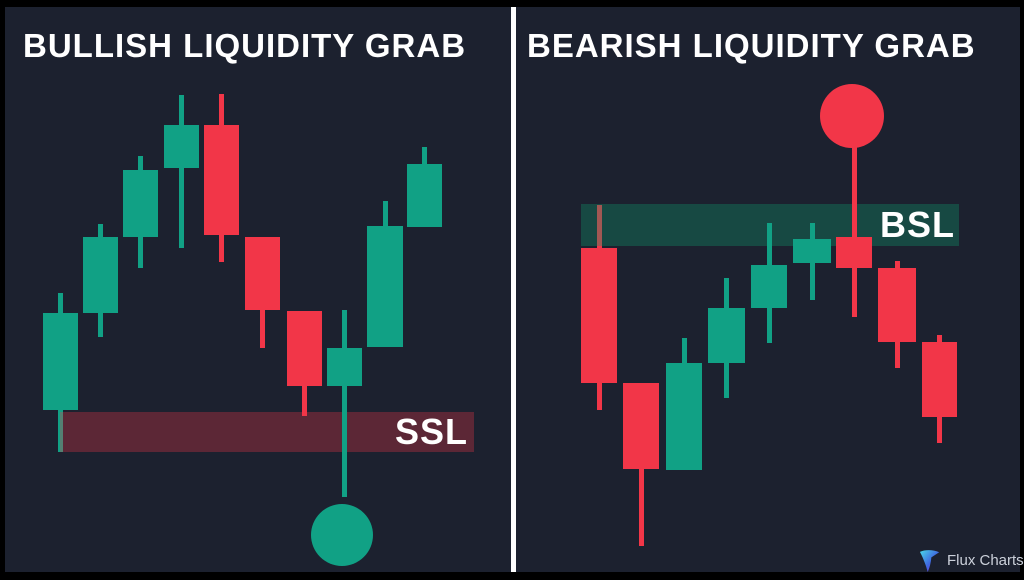  Describe the element at coordinates (513, 289) in the screenshot. I see `panel-divider` at that location.